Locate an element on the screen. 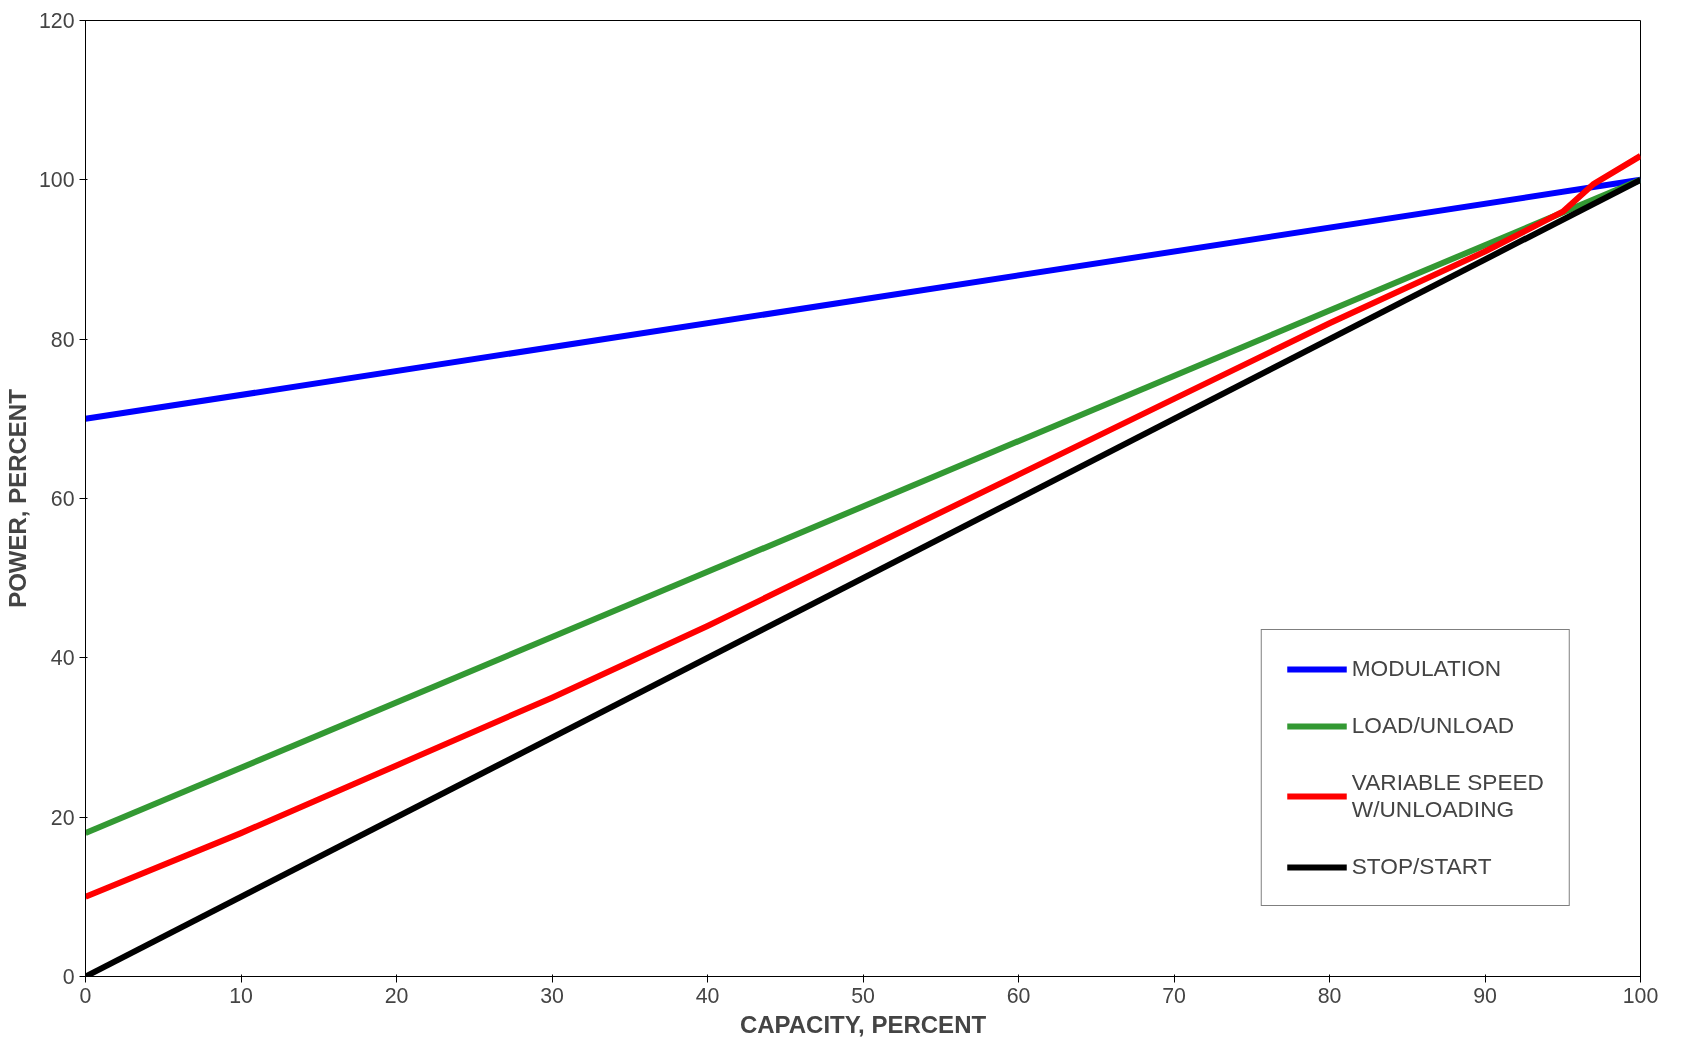  x-tick-label: 90 is located at coordinates (1485, 995).